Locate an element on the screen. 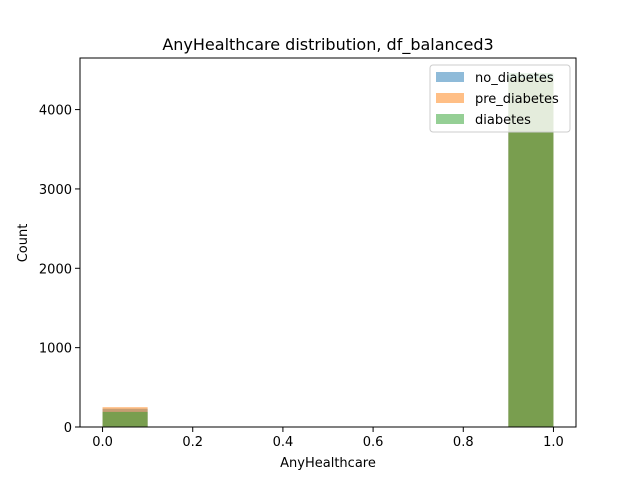 The height and width of the screenshot is (480, 640). x-tick-label: 0.6 is located at coordinates (373, 442).